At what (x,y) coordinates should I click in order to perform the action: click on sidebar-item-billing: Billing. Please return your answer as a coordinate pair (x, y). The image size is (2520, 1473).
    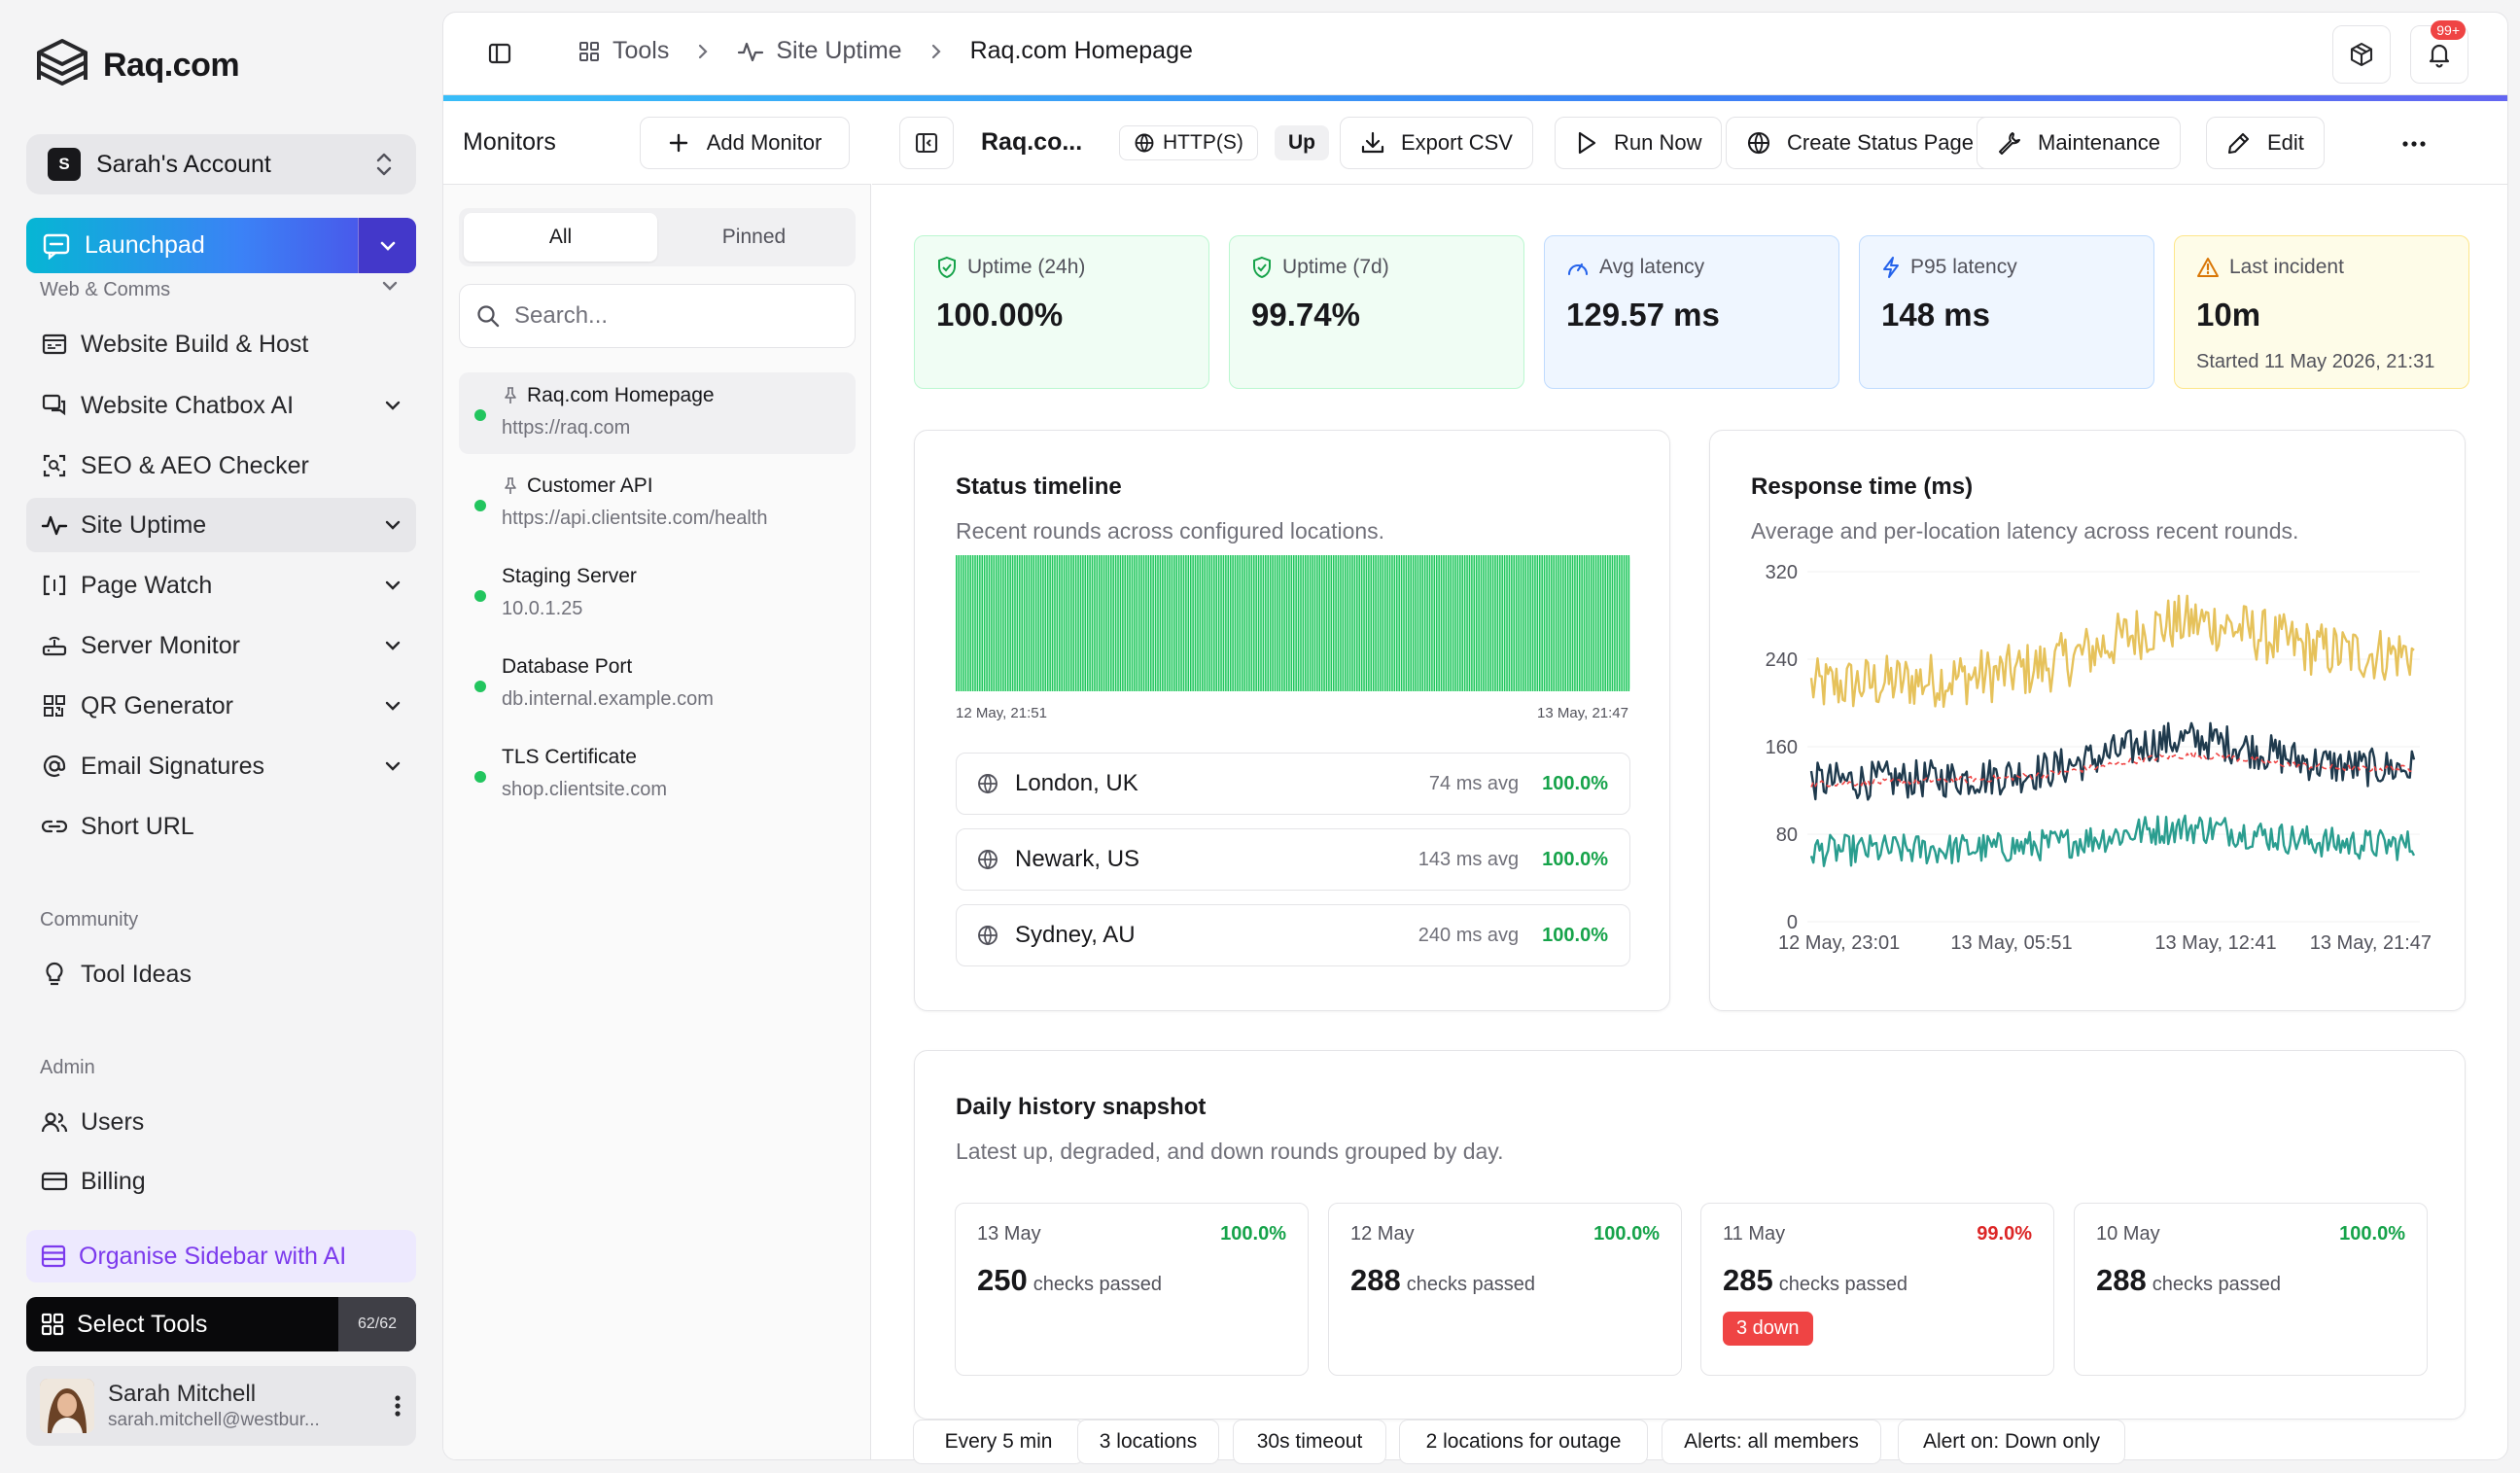
    Looking at the image, I should click on (221, 1181).